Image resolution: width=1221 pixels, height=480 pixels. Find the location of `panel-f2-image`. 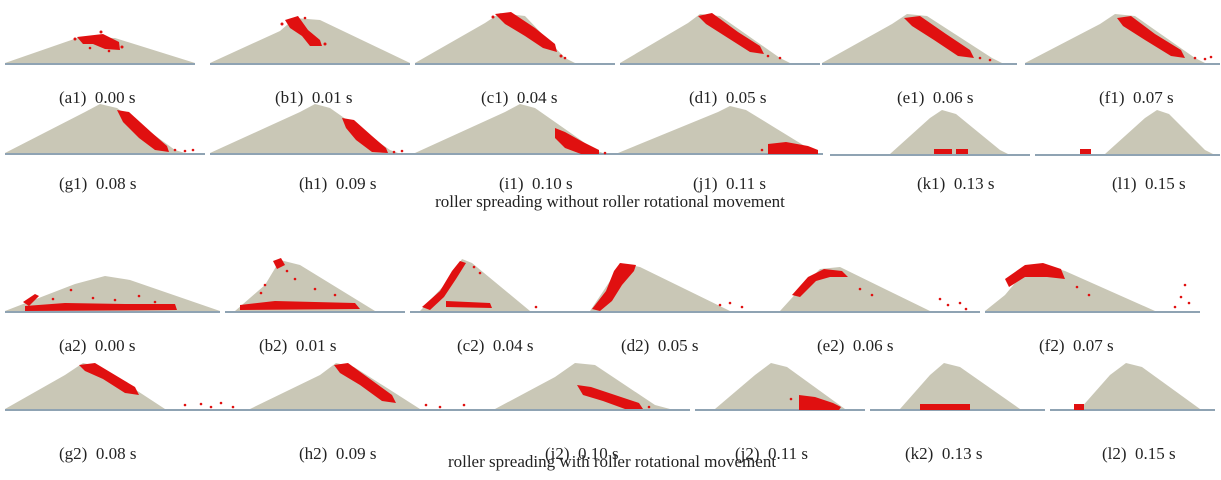

panel-f2-image is located at coordinates (1092, 288).